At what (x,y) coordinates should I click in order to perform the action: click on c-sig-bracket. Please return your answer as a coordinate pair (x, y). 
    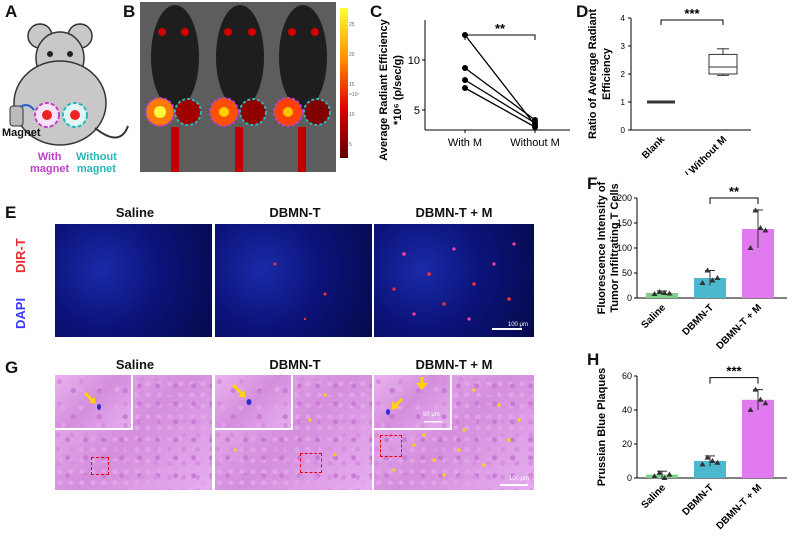
    Looking at the image, I should click on (500, 37).